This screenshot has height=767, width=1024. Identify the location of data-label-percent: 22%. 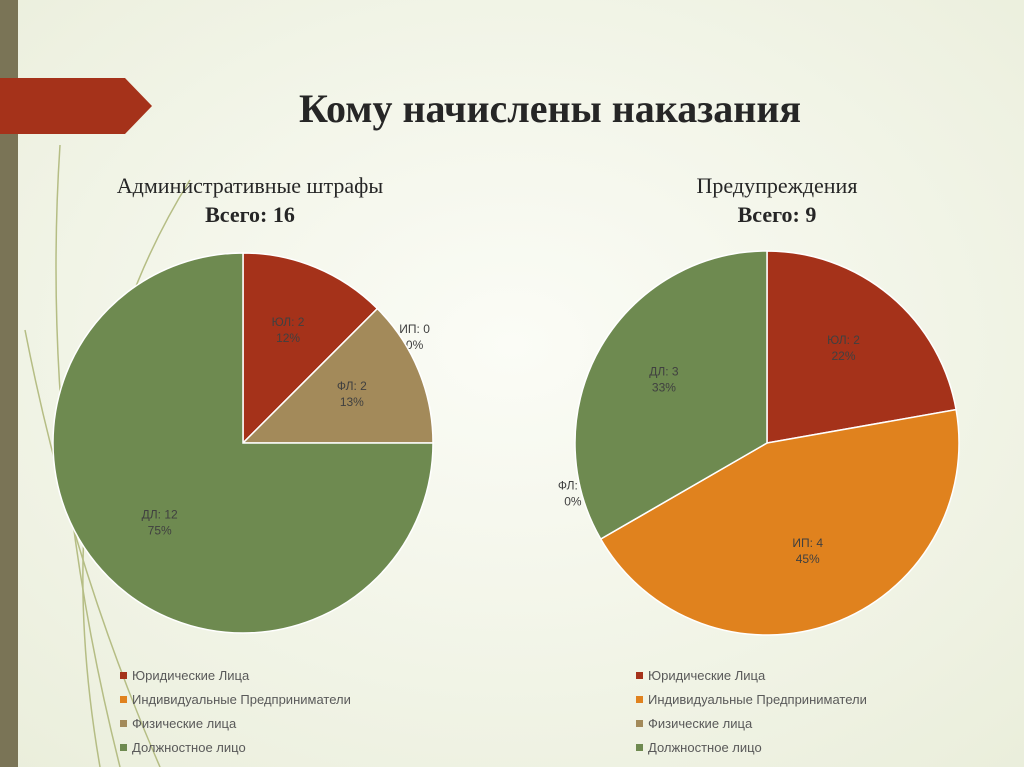
(844, 356).